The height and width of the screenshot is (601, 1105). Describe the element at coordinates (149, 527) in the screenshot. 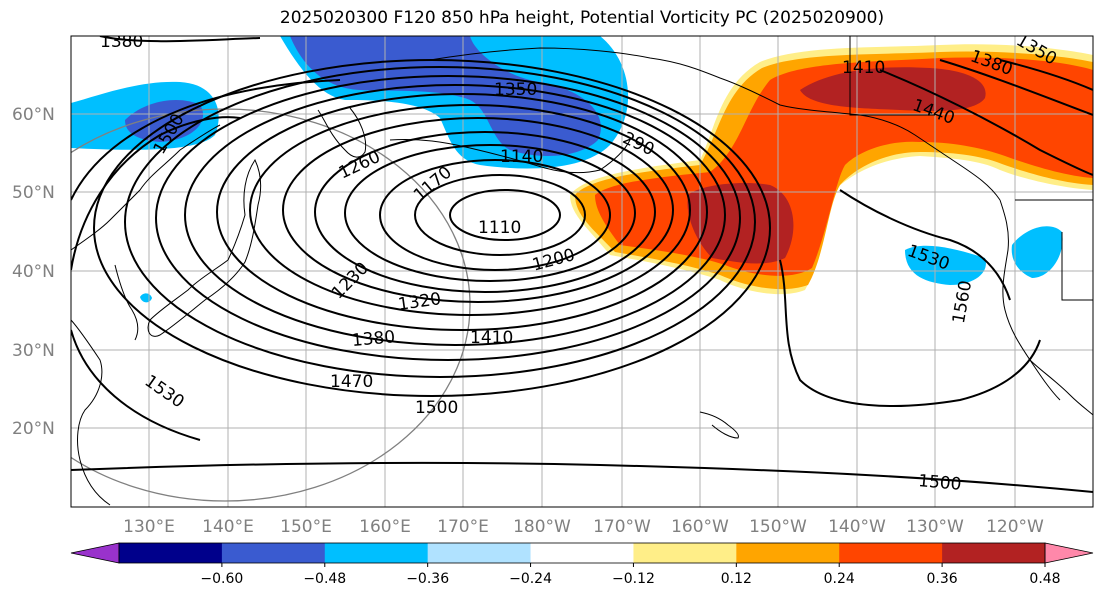

I see `lon-label: 130°E` at that location.